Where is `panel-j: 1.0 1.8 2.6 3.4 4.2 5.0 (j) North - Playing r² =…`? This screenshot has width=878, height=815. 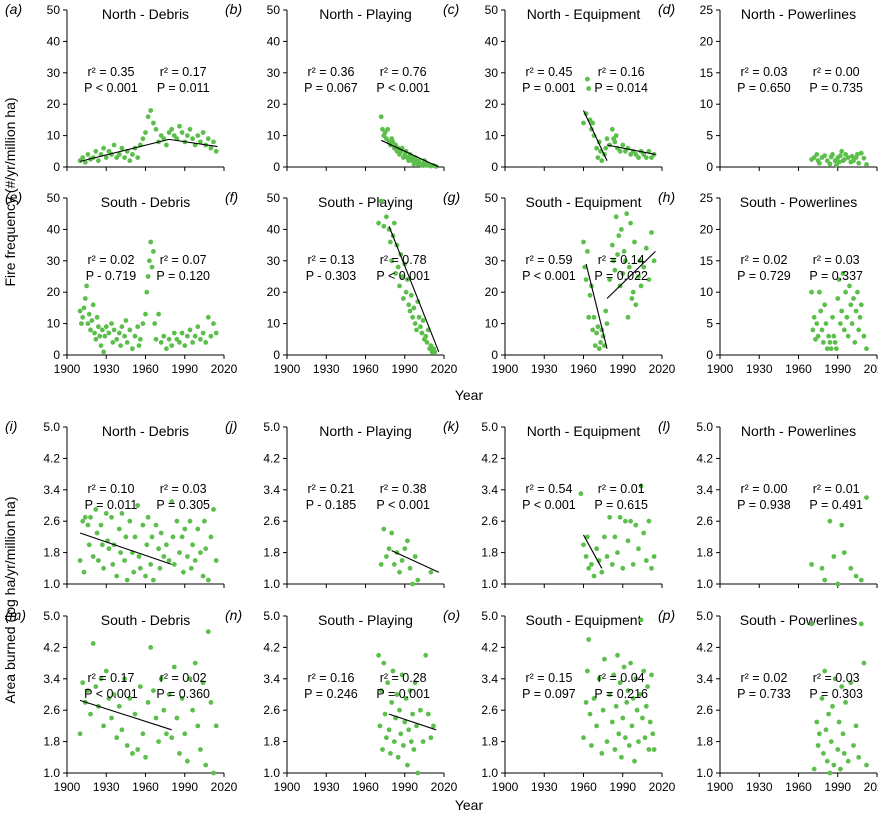 panel-j: 1.0 1.8 2.6 3.4 4.2 5.0 (j) North - Playing r² =… is located at coordinates (335, 504).